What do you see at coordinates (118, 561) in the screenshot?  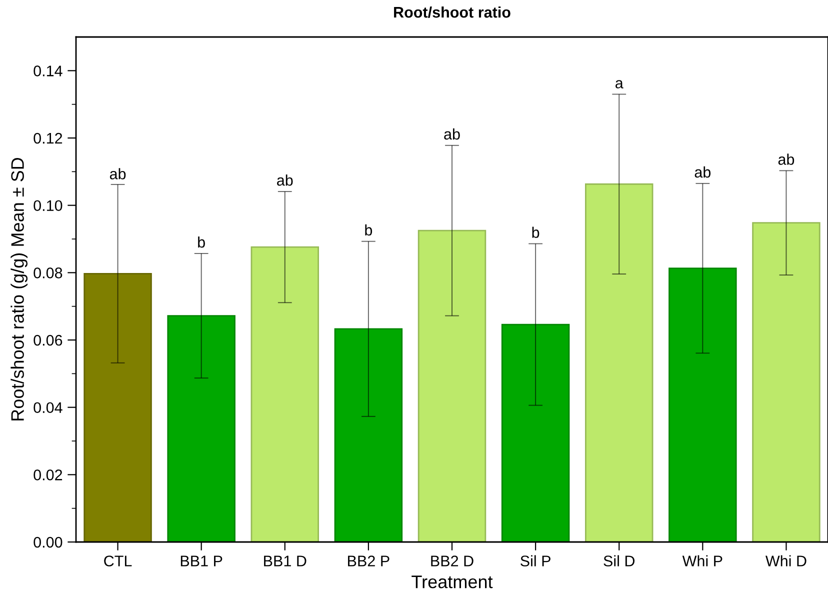 I see `x-tick-label: CTL` at bounding box center [118, 561].